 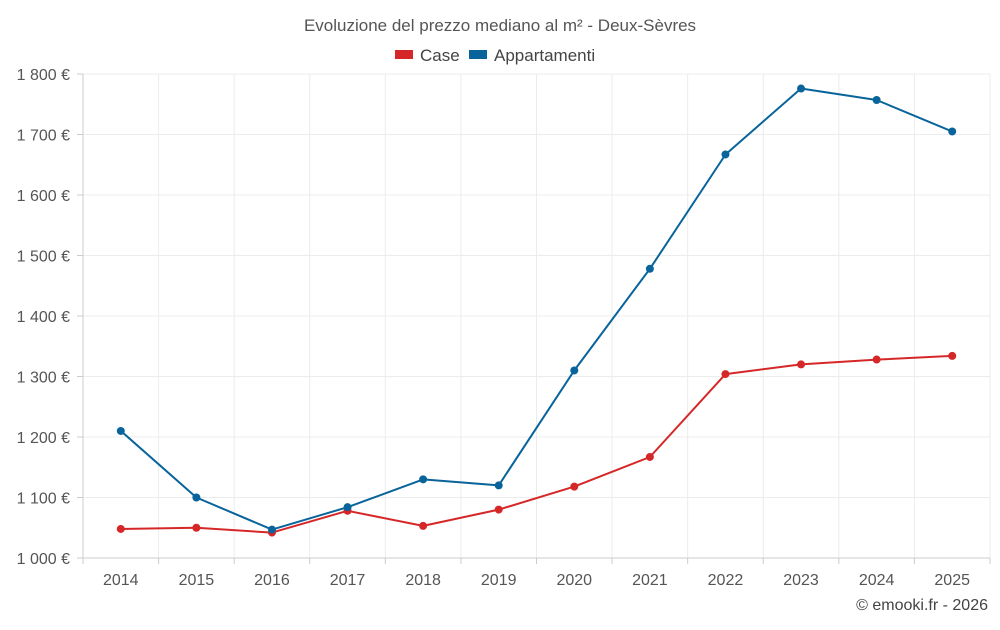 What do you see at coordinates (347, 507) in the screenshot?
I see `data-point-appartamenti-2017` at bounding box center [347, 507].